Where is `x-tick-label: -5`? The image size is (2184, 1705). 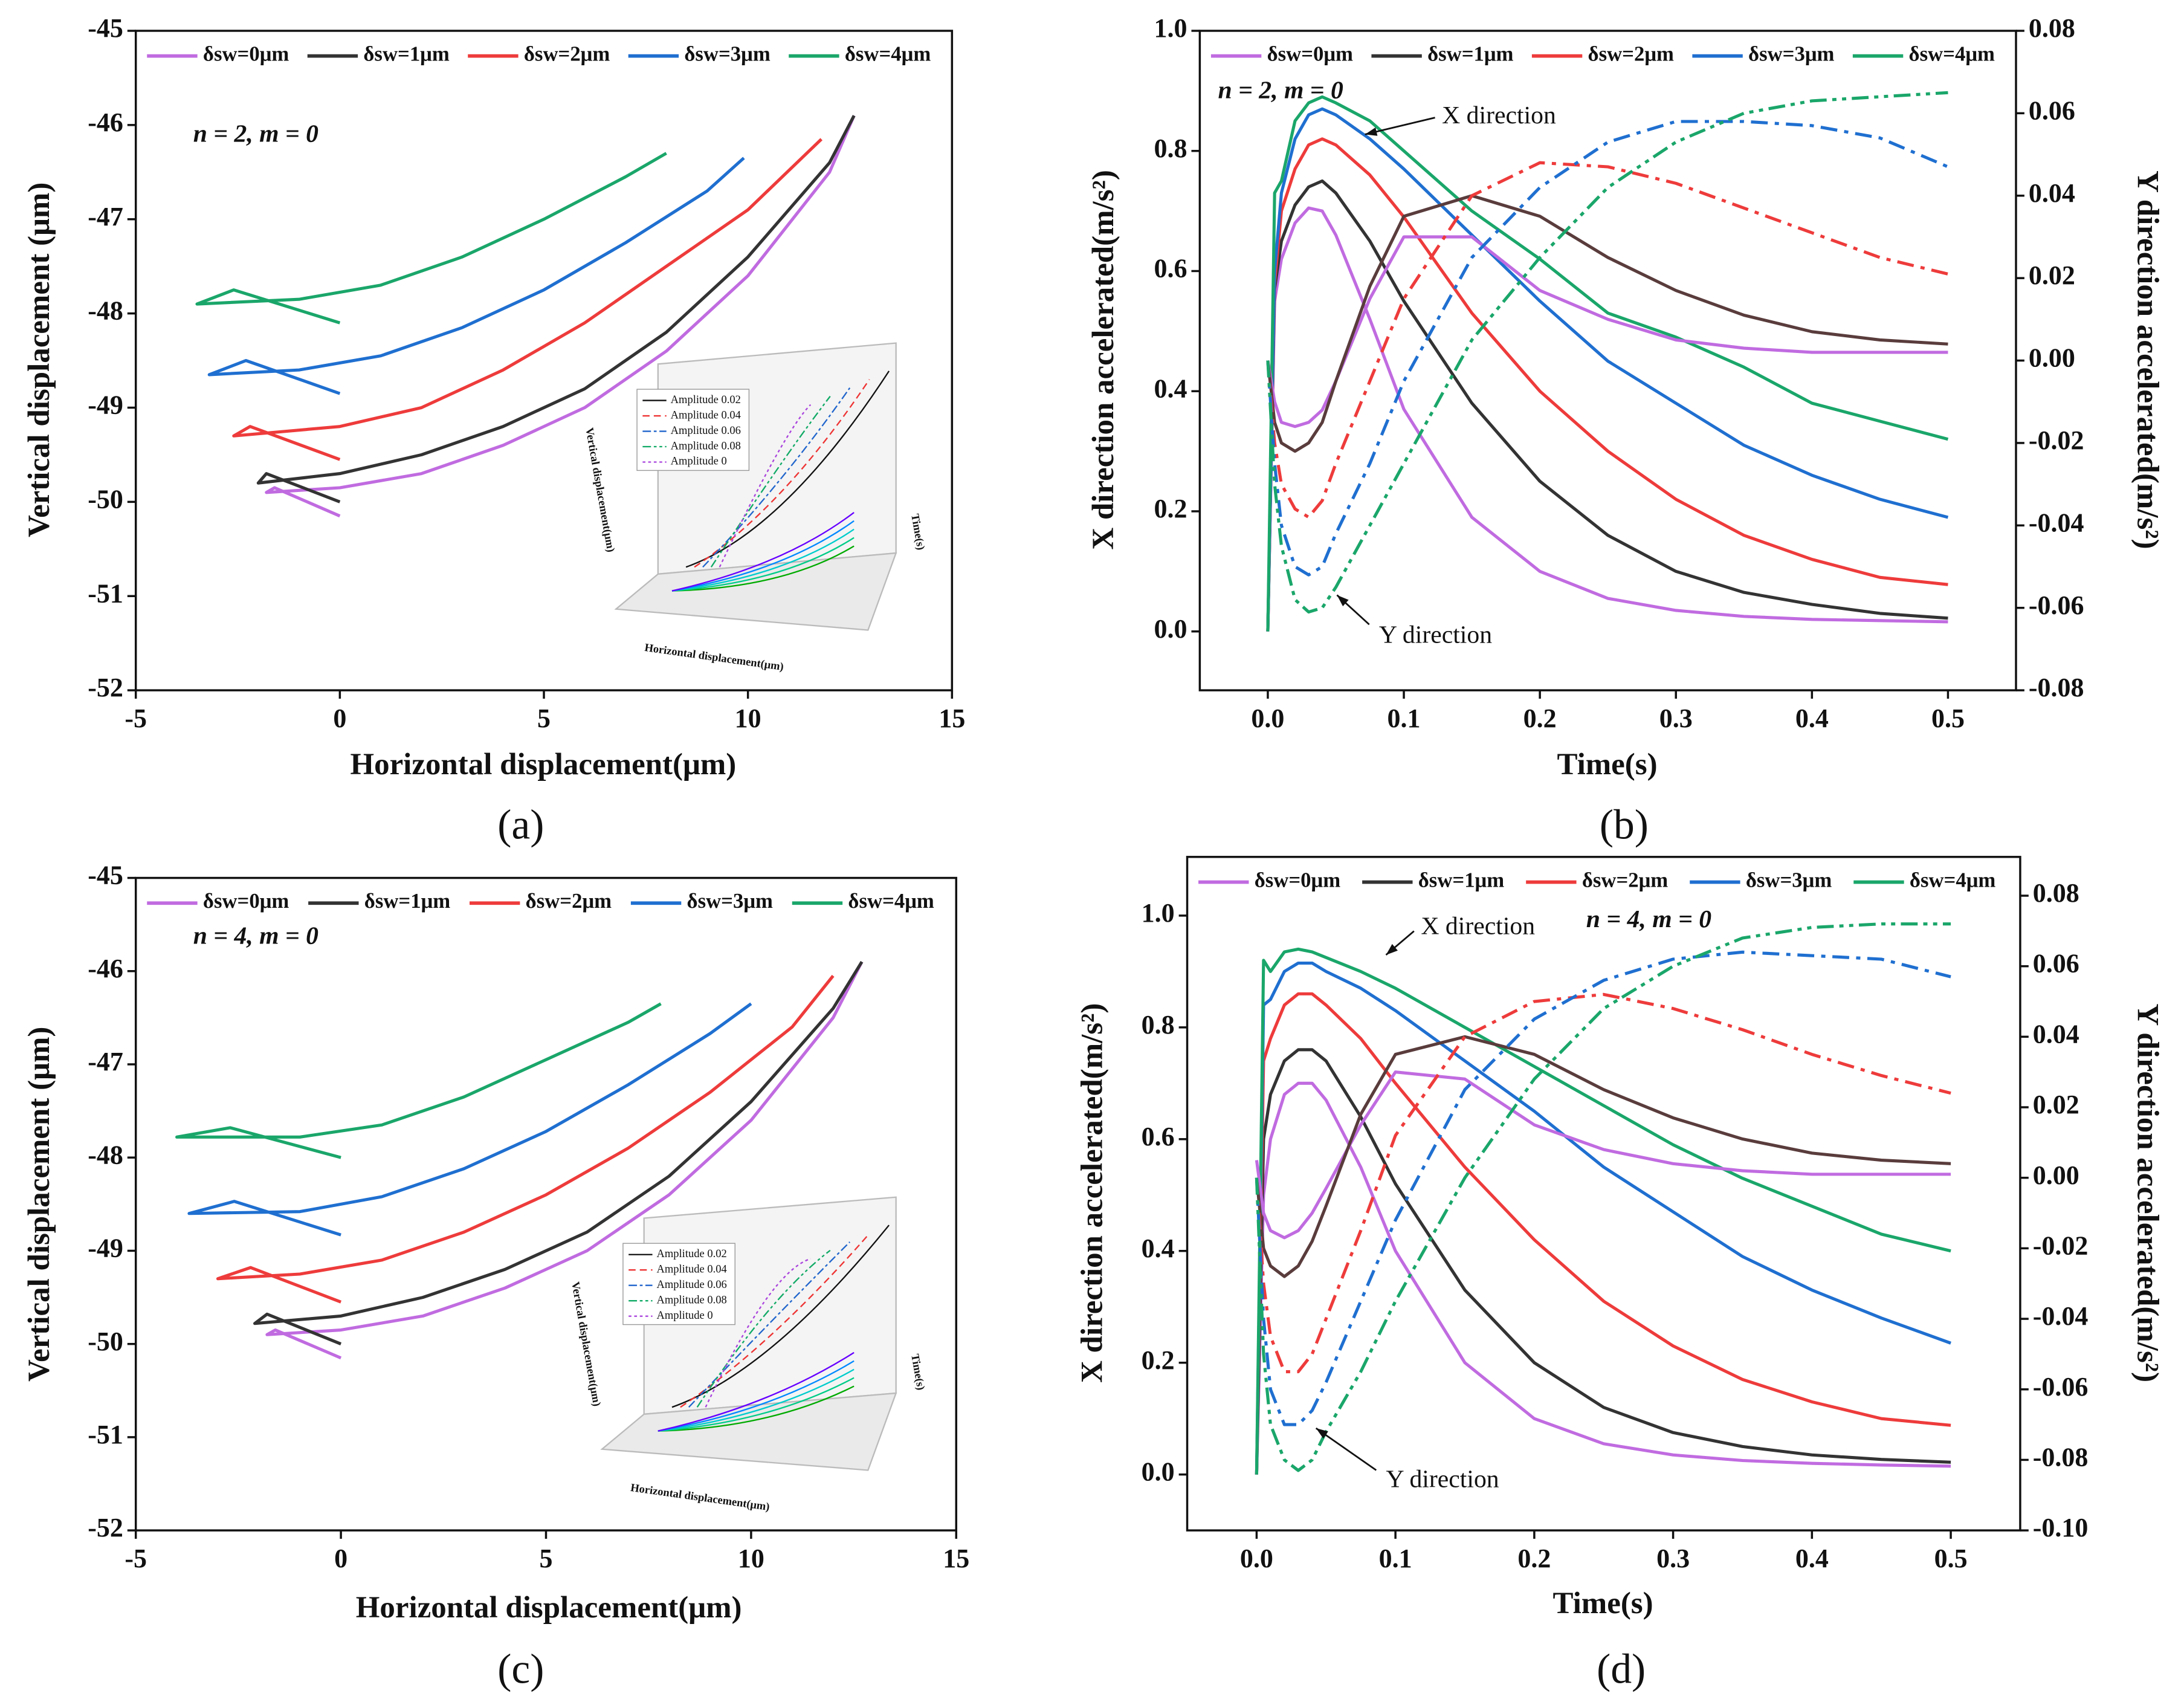
x-tick-label: -5 is located at coordinates (135, 1558).